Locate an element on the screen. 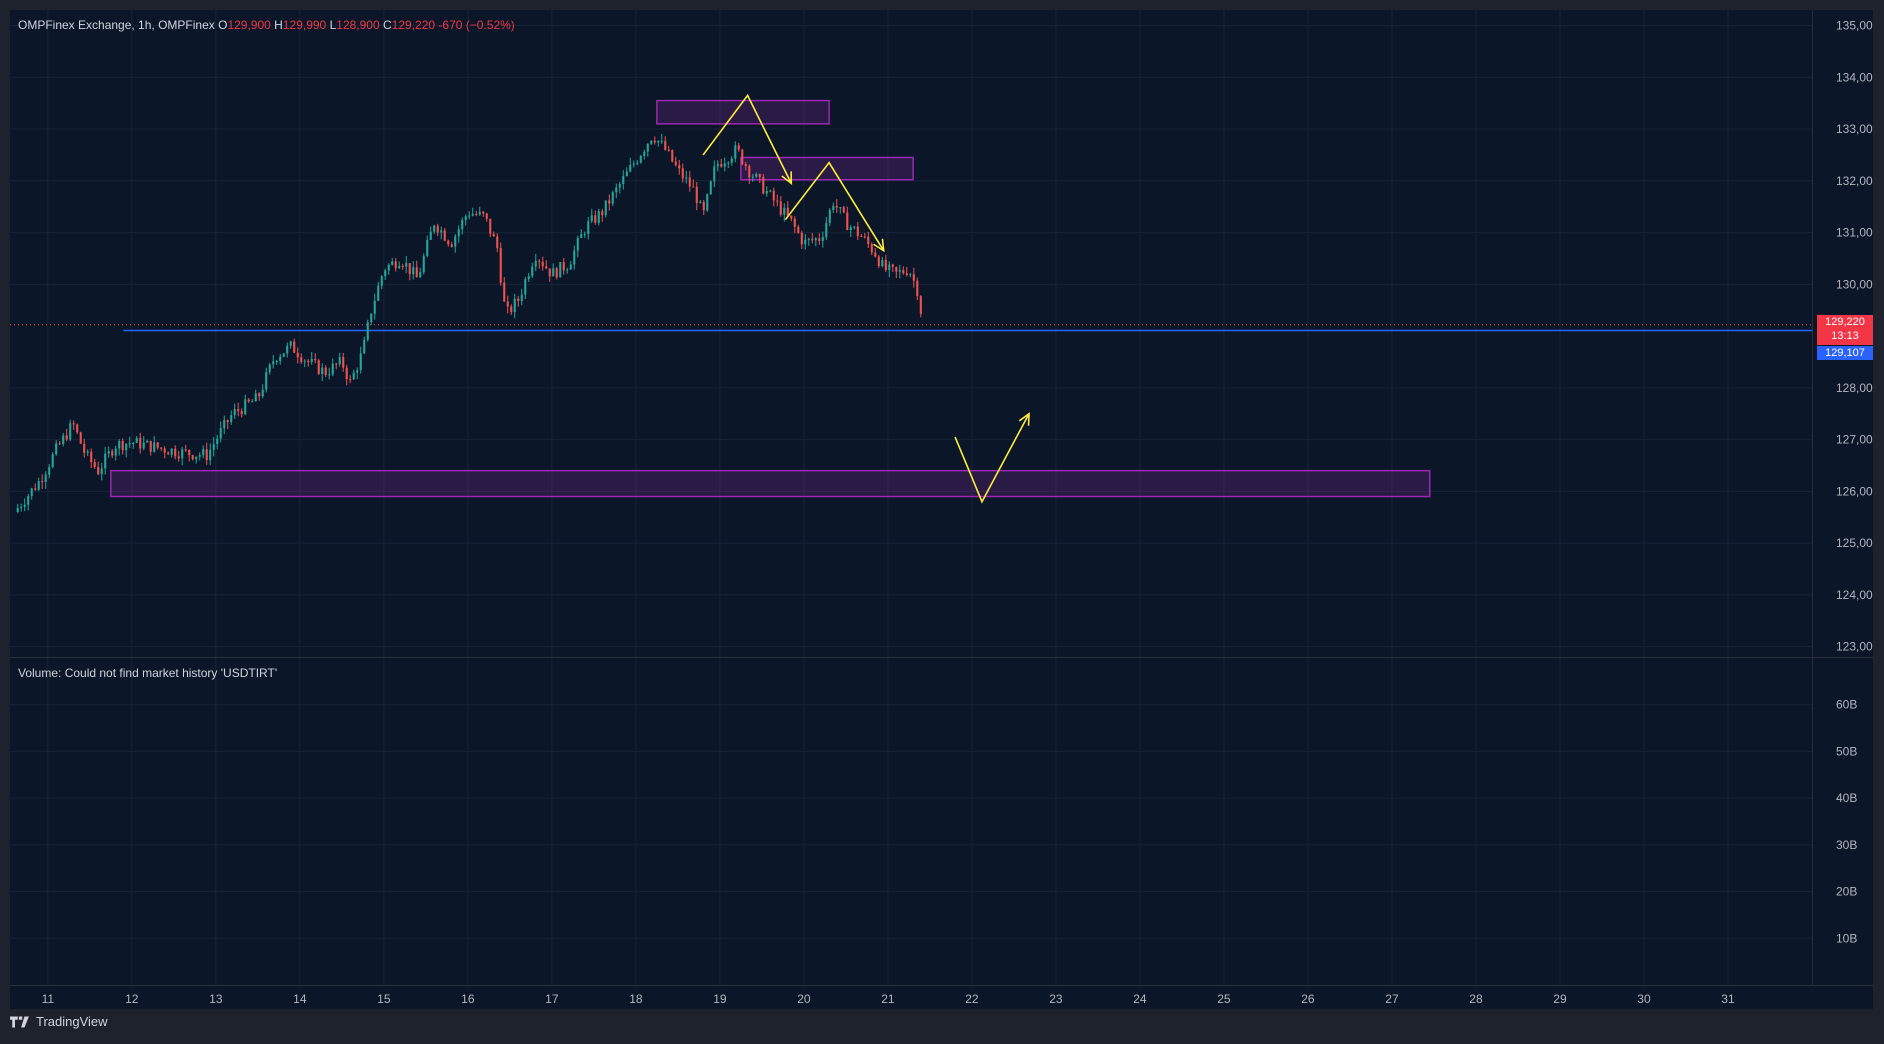 The height and width of the screenshot is (1044, 1884). footer: TradingView is located at coordinates (59, 1021).